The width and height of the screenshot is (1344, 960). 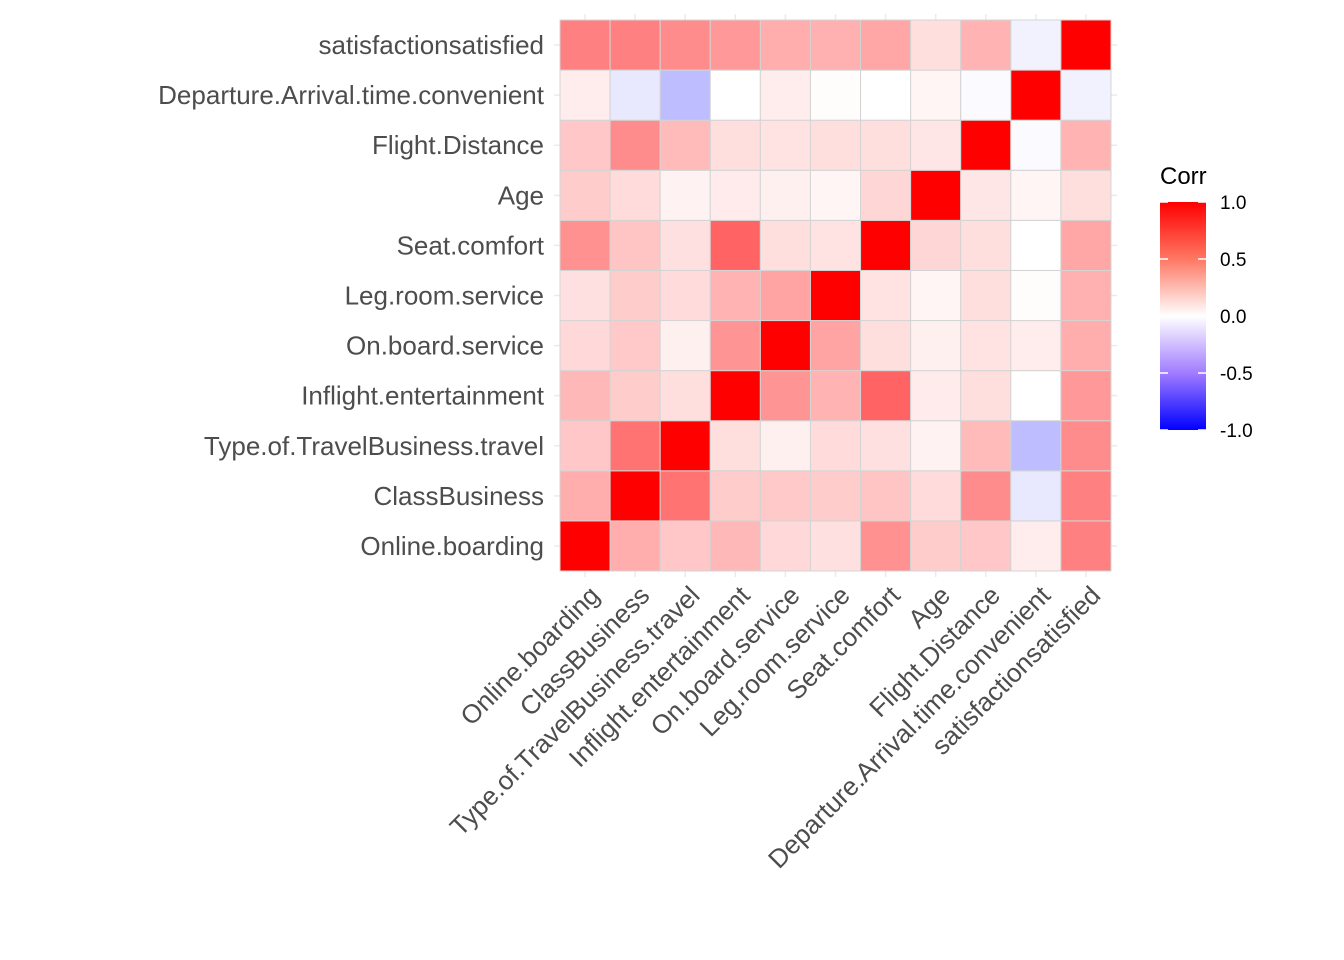 What do you see at coordinates (374, 446) in the screenshot?
I see `y-axis-label: Type.of.TravelBusiness.travel` at bounding box center [374, 446].